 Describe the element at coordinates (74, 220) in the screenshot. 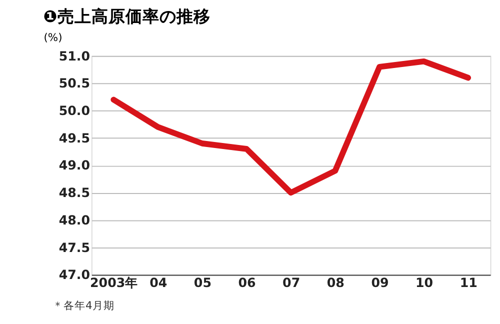

I see `y-tick-label: 48.0` at that location.